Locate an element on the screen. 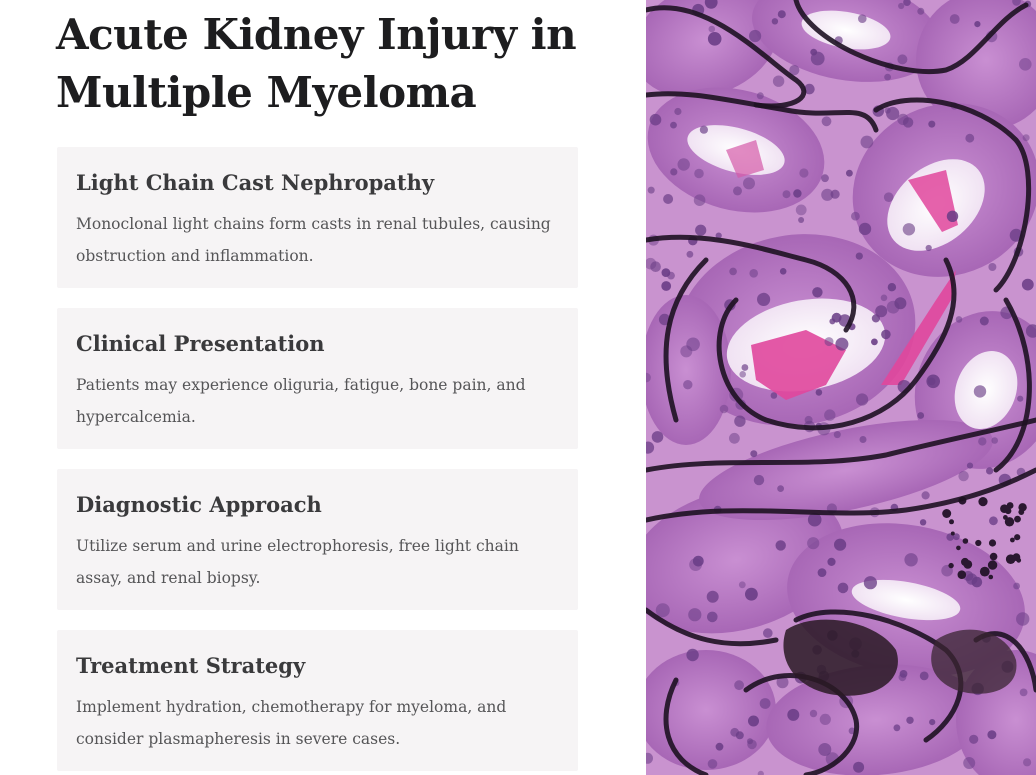 The height and width of the screenshot is (775, 1036). tubule-cross-section is located at coordinates (712, 49).